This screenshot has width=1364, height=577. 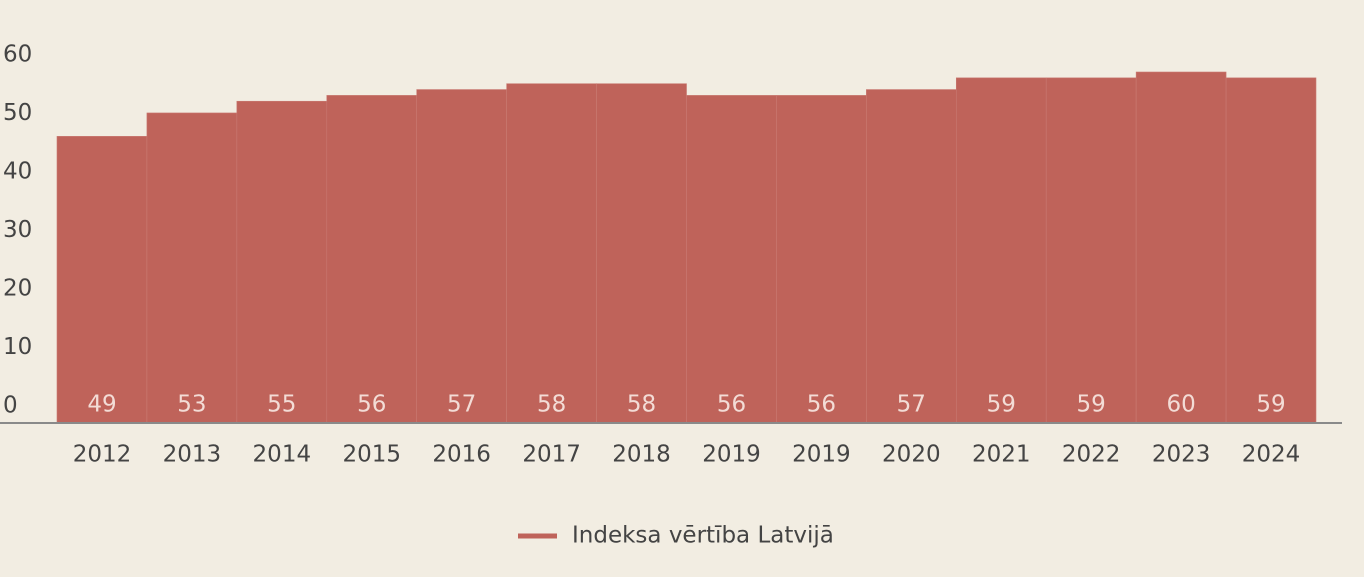 I want to click on x-tick-label: 2017, so click(x=551, y=455).